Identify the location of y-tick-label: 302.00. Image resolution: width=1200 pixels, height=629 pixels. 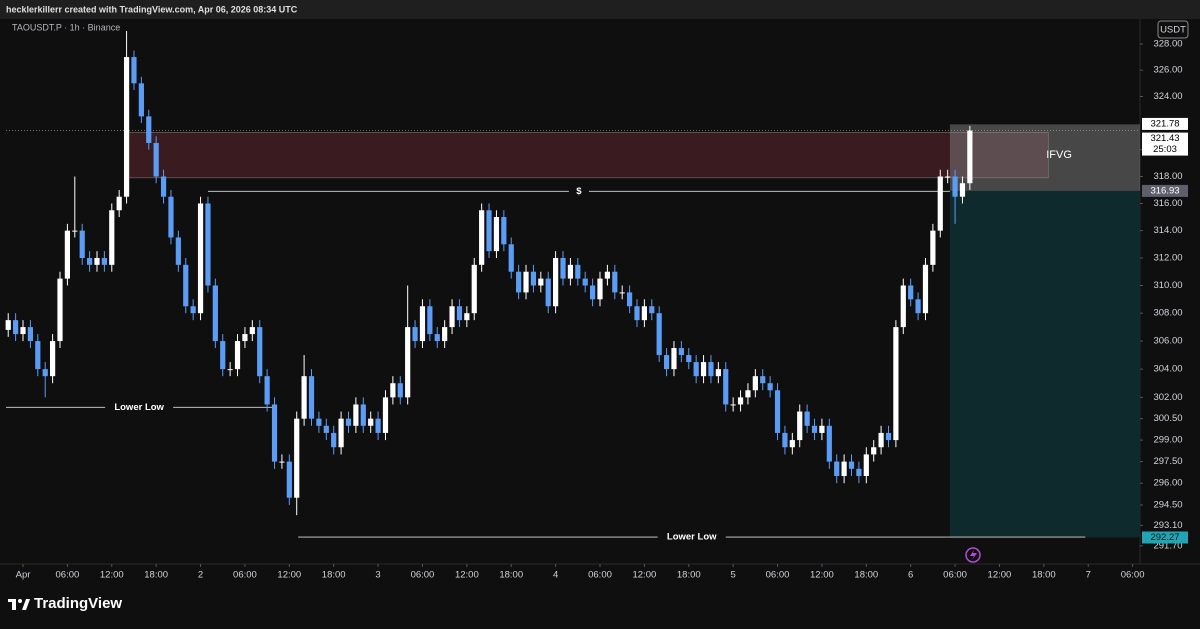
(1167, 397).